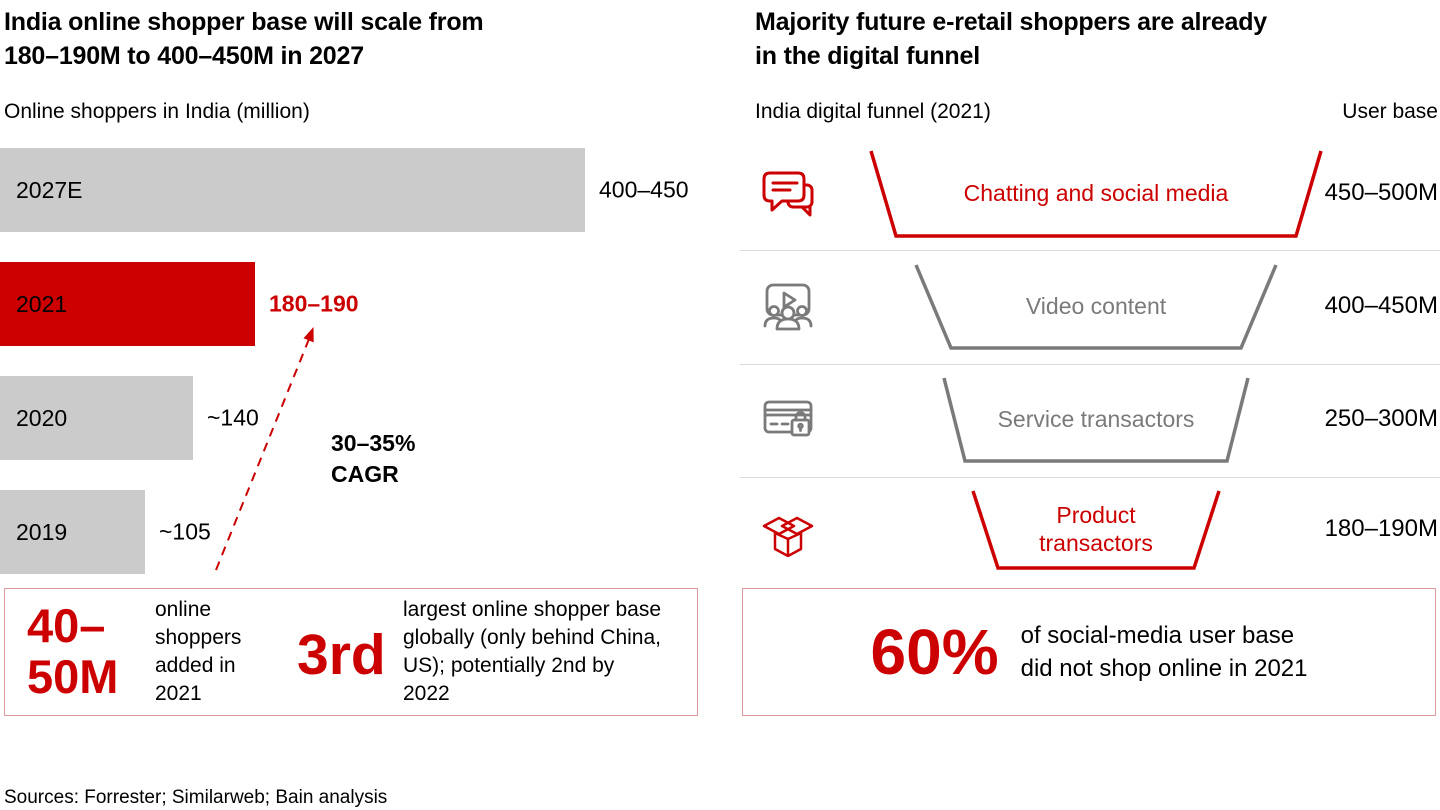 The image size is (1440, 810). Describe the element at coordinates (788, 419) in the screenshot. I see `card-lock-icon` at that location.